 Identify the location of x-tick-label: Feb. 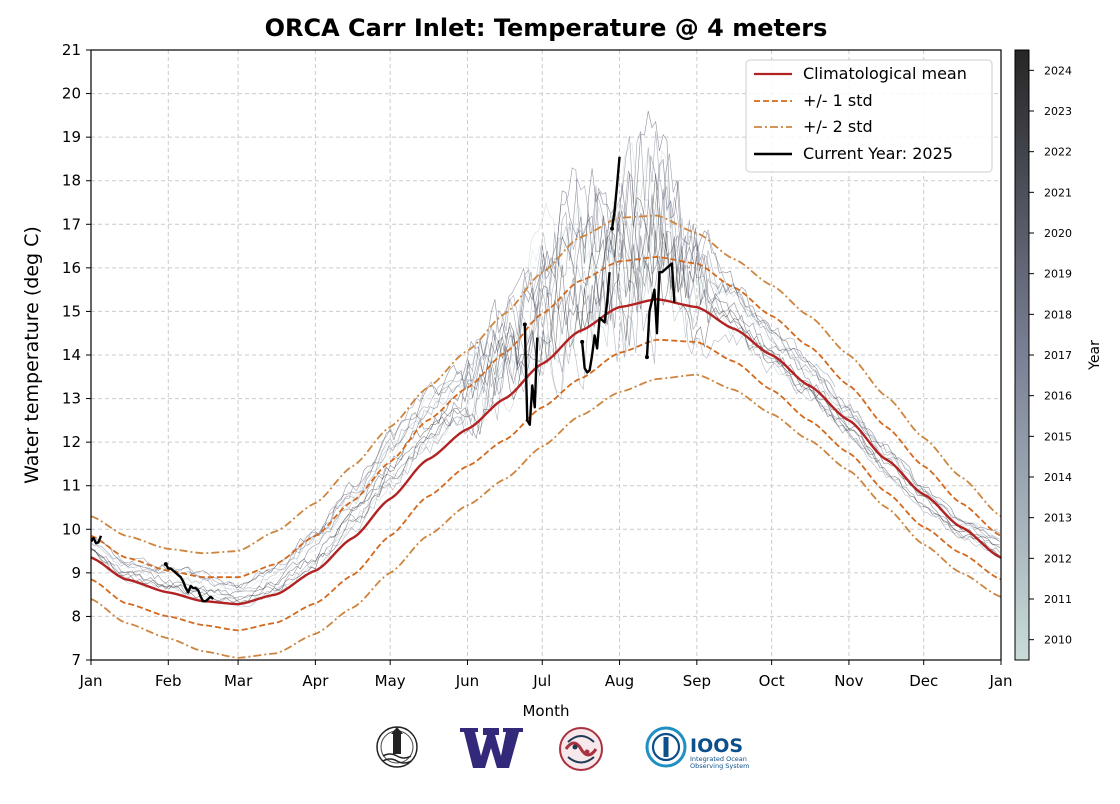
(168, 681).